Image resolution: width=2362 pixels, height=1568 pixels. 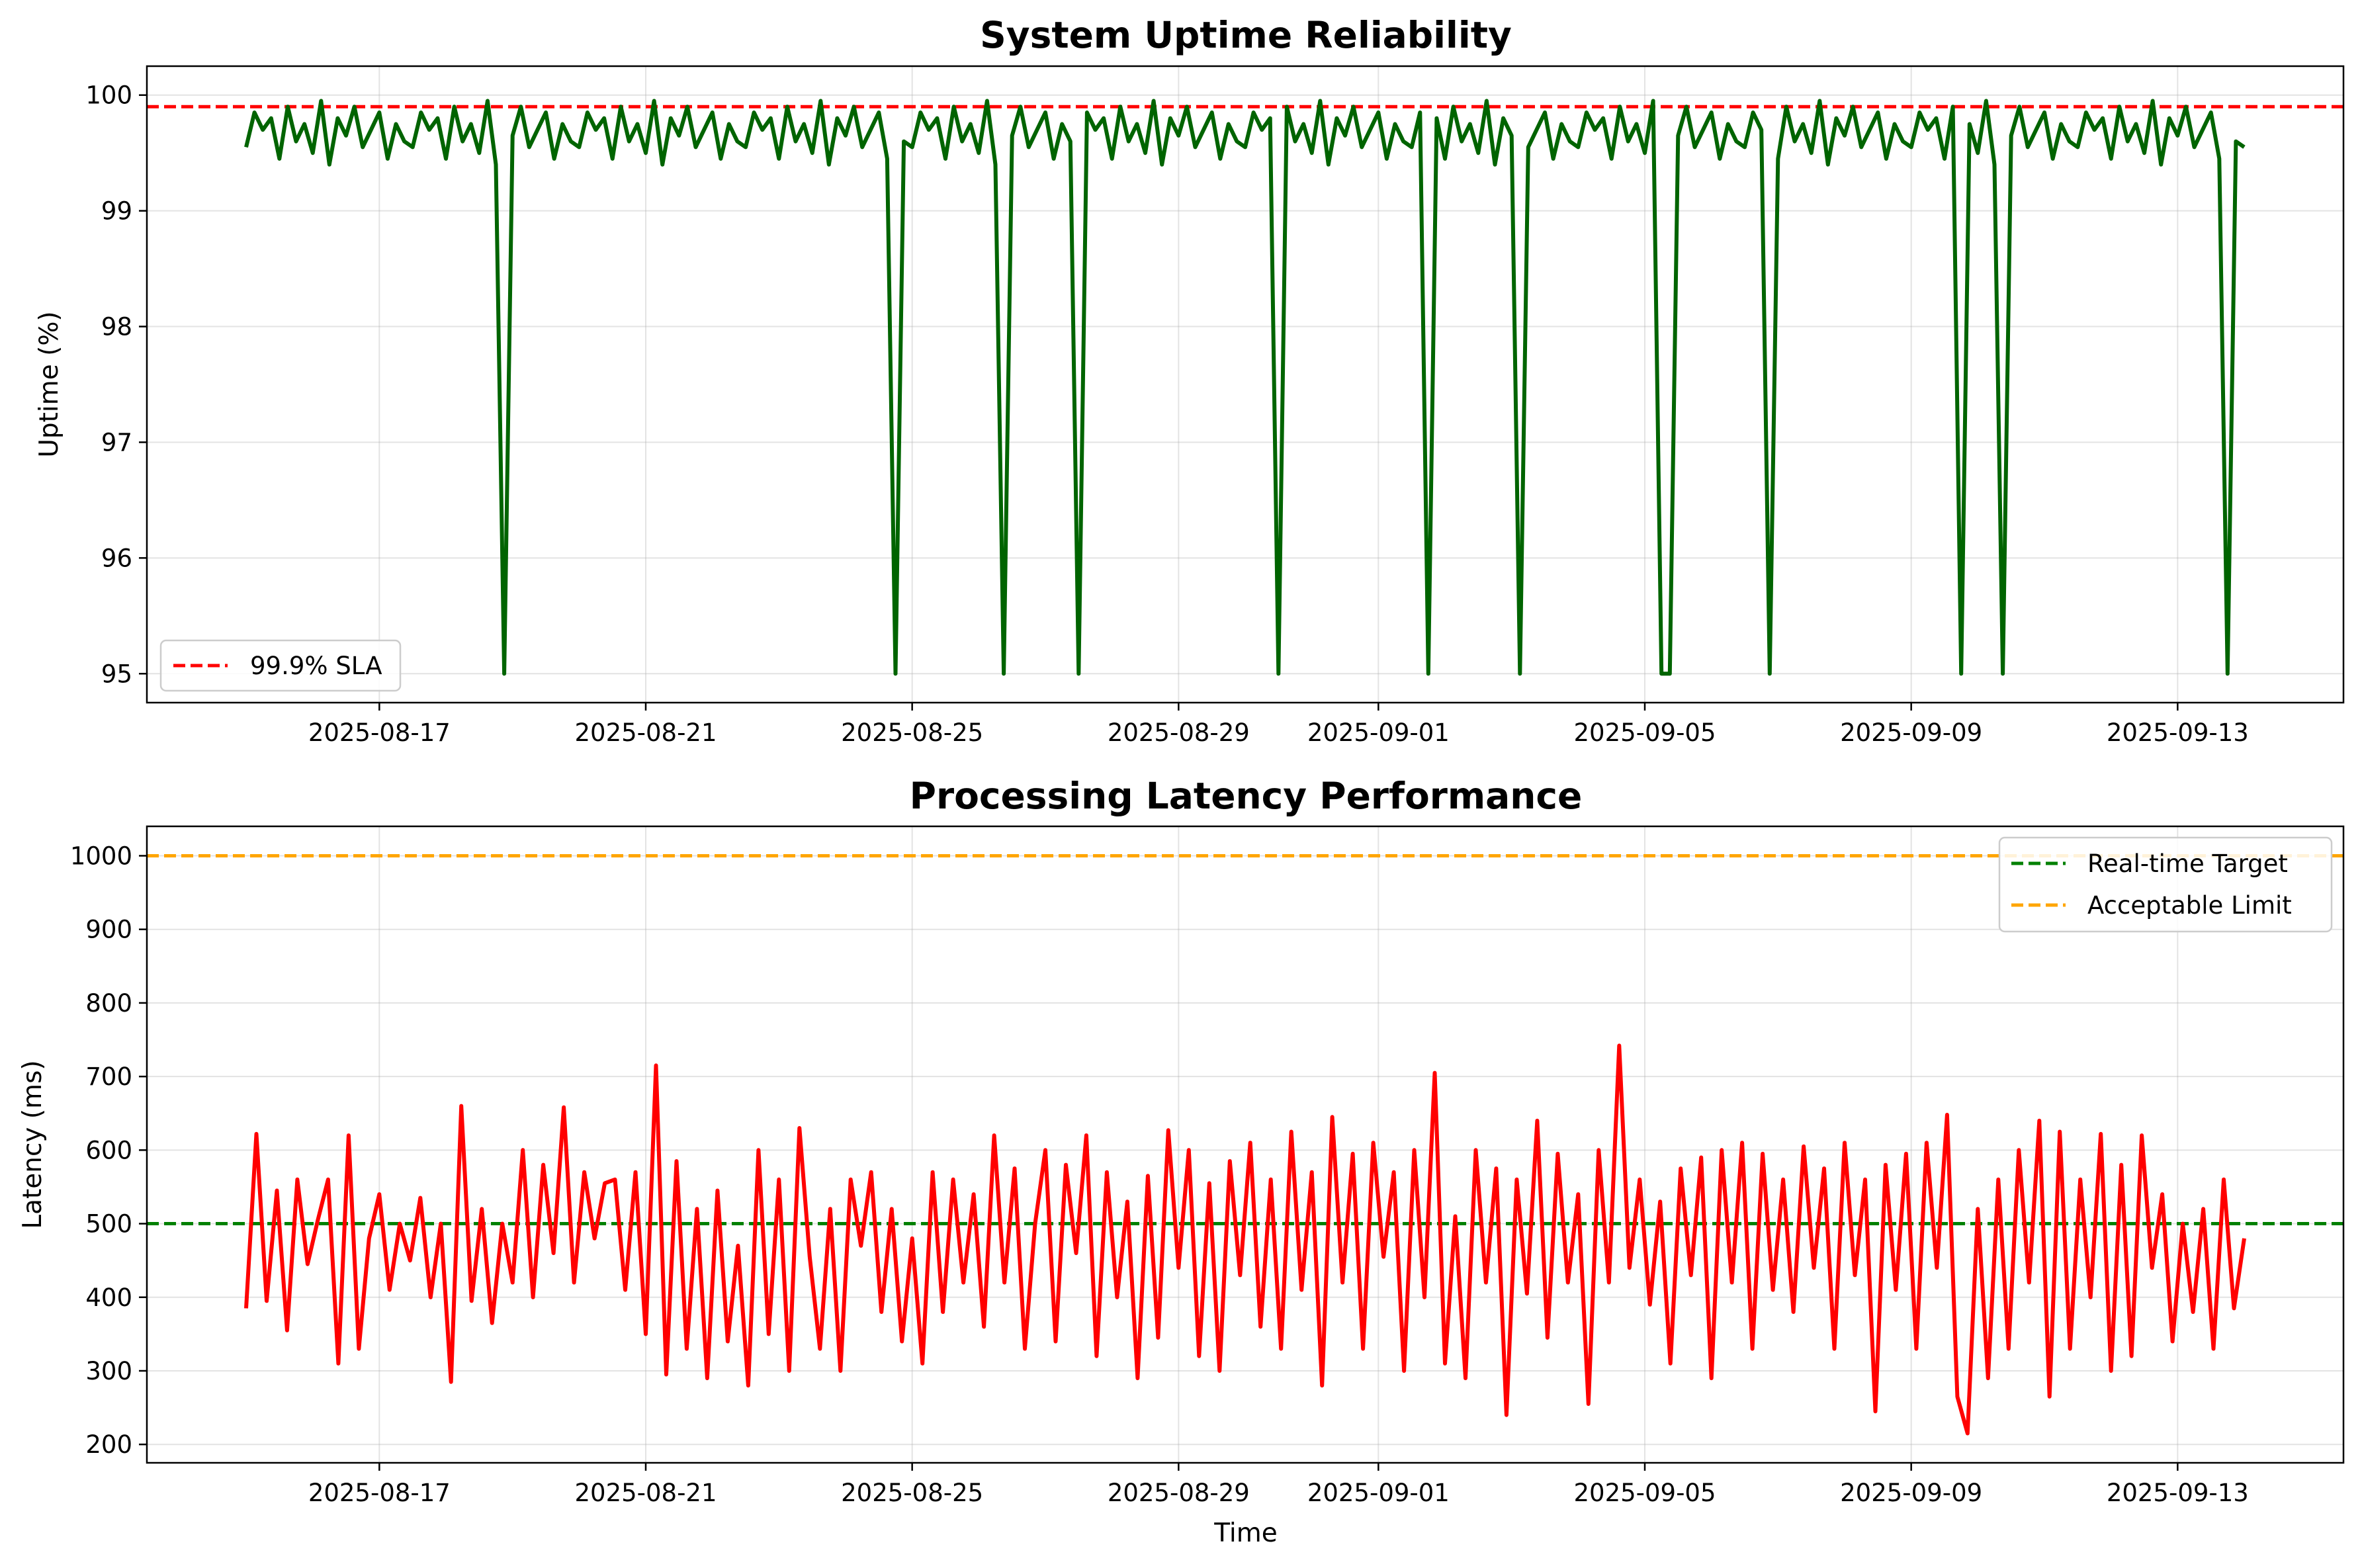 What do you see at coordinates (316, 666) in the screenshot?
I see `uptime-legend-sla-label: 99.9% SLA` at bounding box center [316, 666].